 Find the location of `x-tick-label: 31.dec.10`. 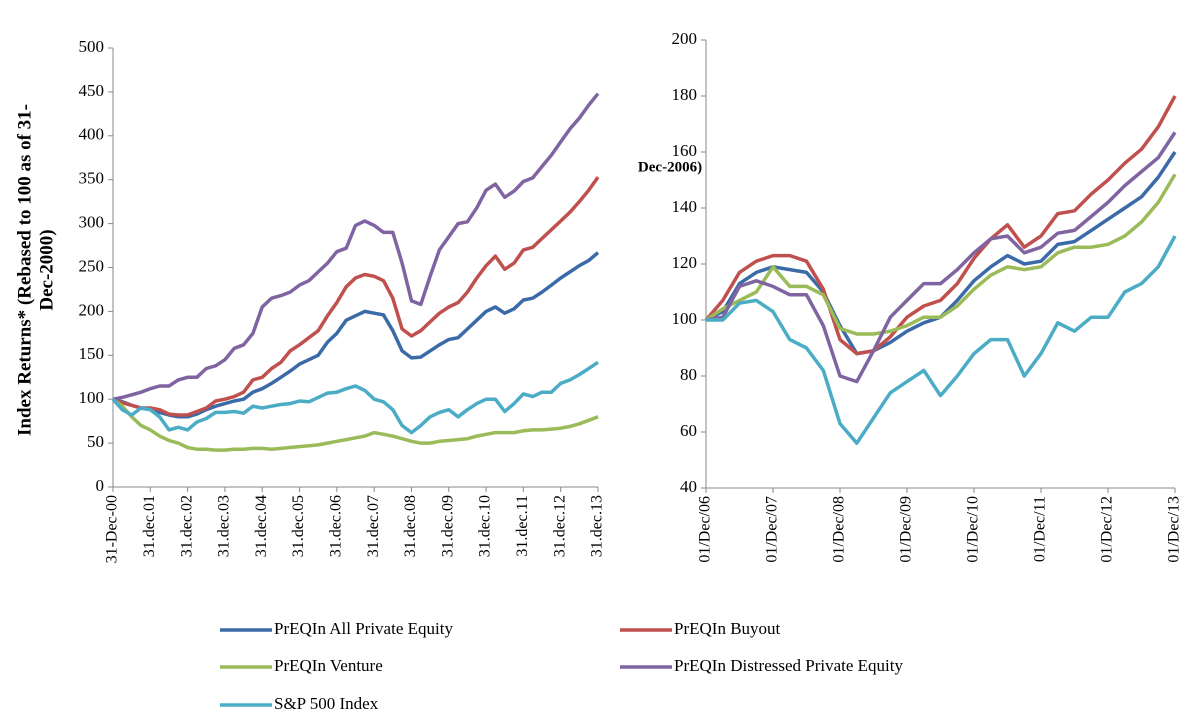

x-tick-label: 31.dec.10 is located at coordinates (485, 526).